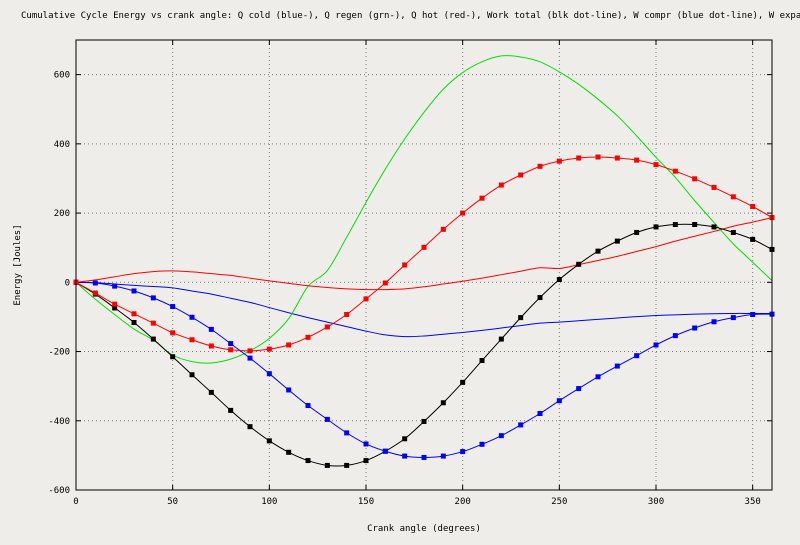  I want to click on x-tick-label: 100, so click(269, 502).